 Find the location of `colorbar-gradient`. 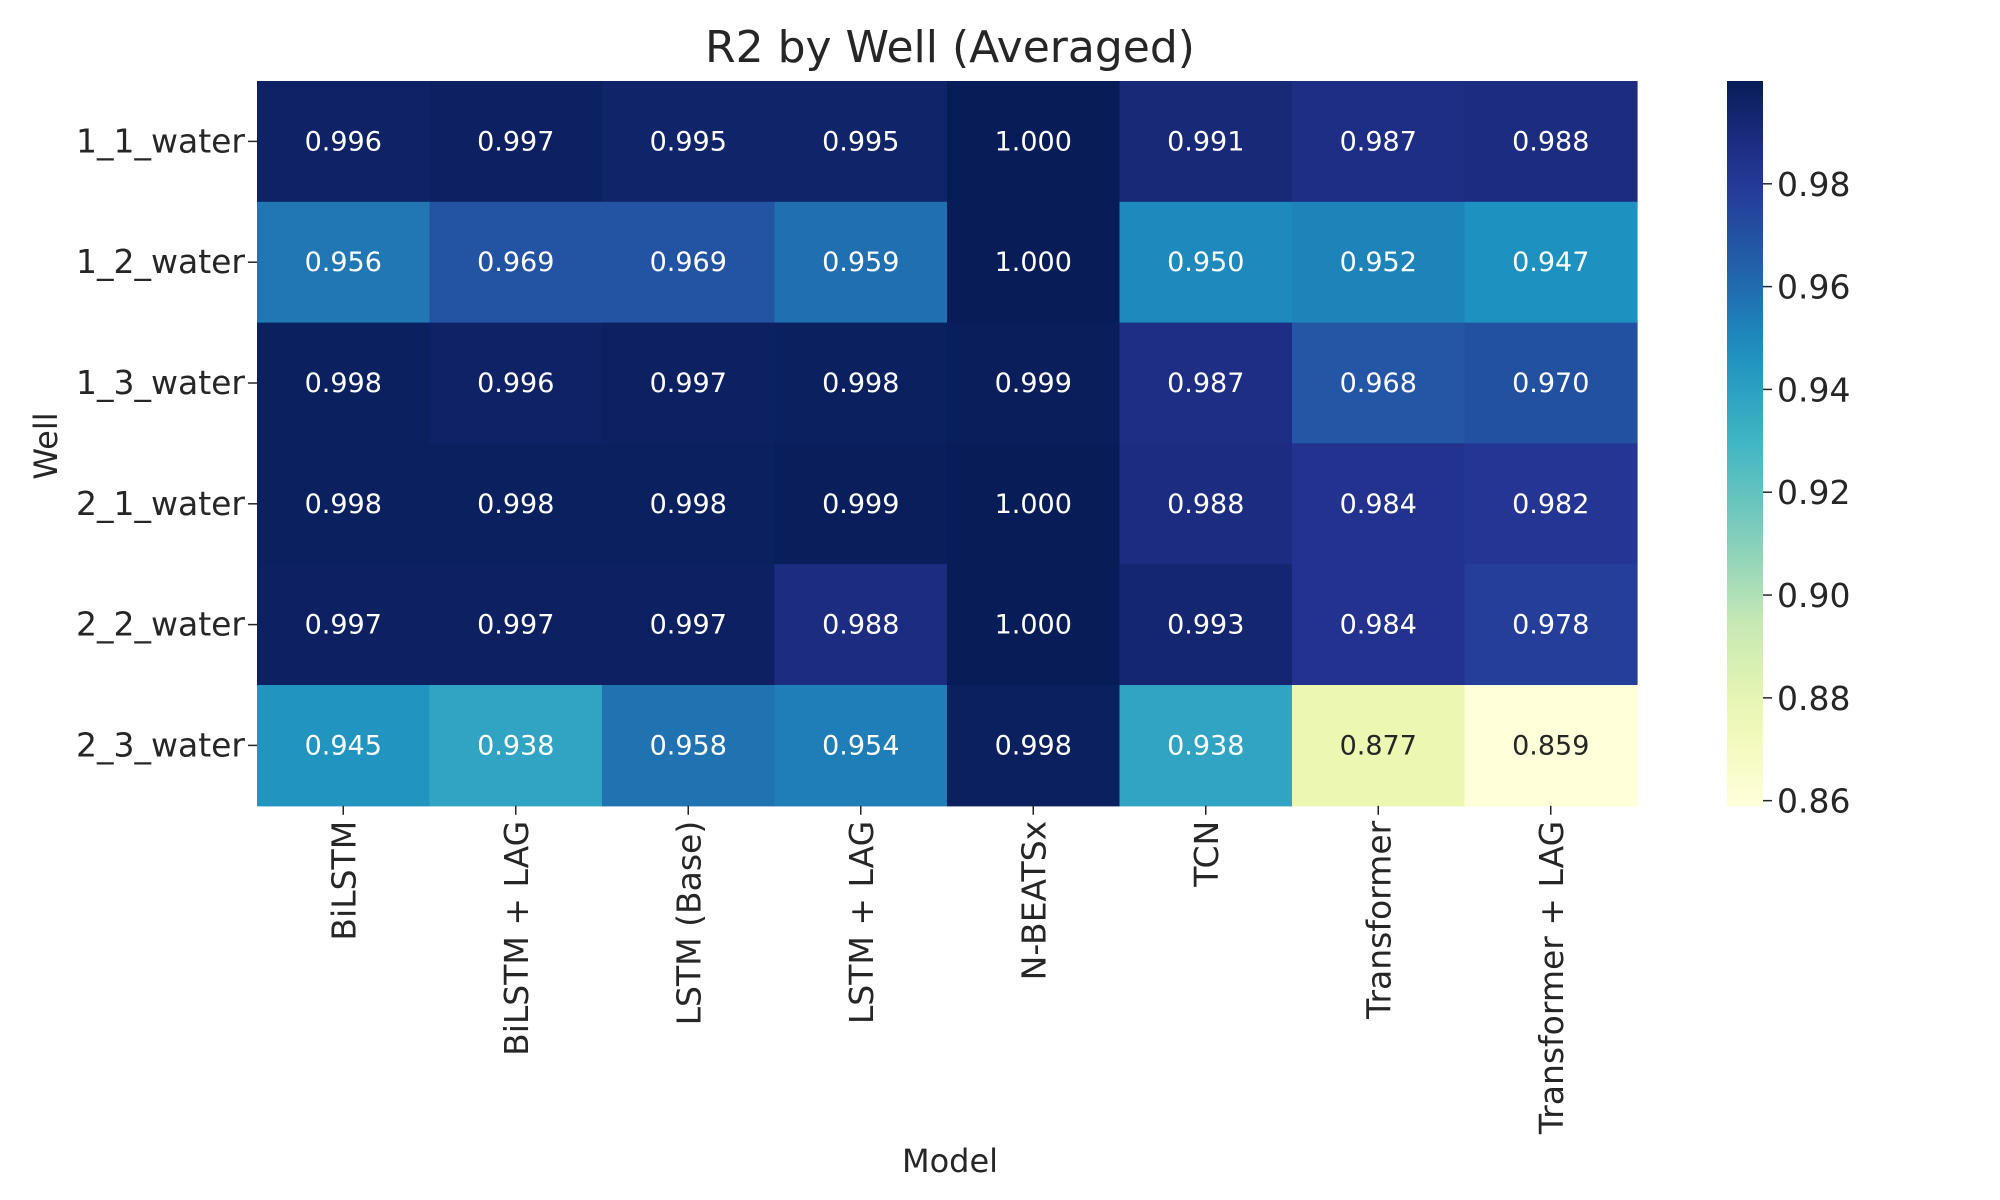

colorbar-gradient is located at coordinates (1745, 443).